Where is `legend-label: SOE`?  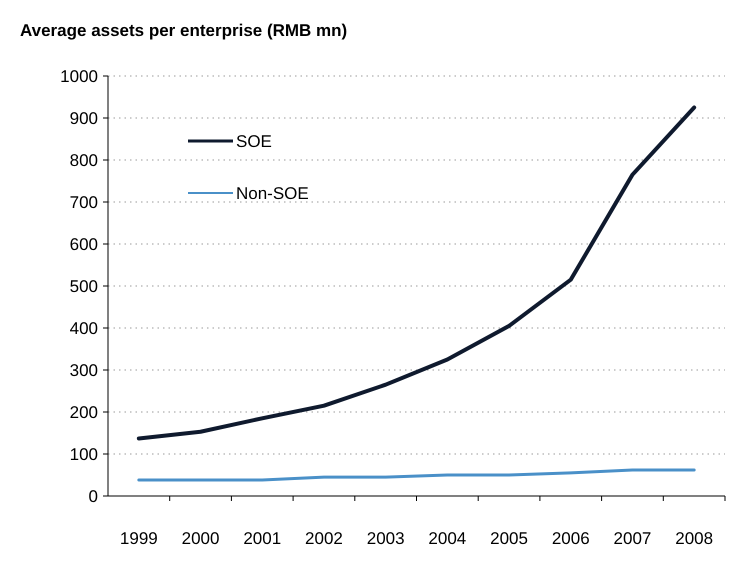 legend-label: SOE is located at coordinates (254, 141).